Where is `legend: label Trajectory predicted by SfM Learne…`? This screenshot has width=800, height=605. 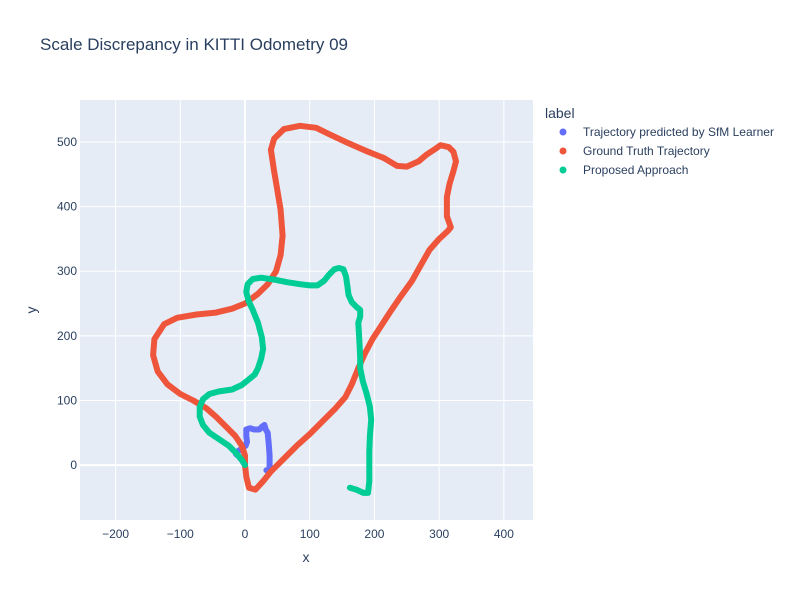
legend: label Trajectory predicted by SfM Learne… is located at coordinates (659, 141).